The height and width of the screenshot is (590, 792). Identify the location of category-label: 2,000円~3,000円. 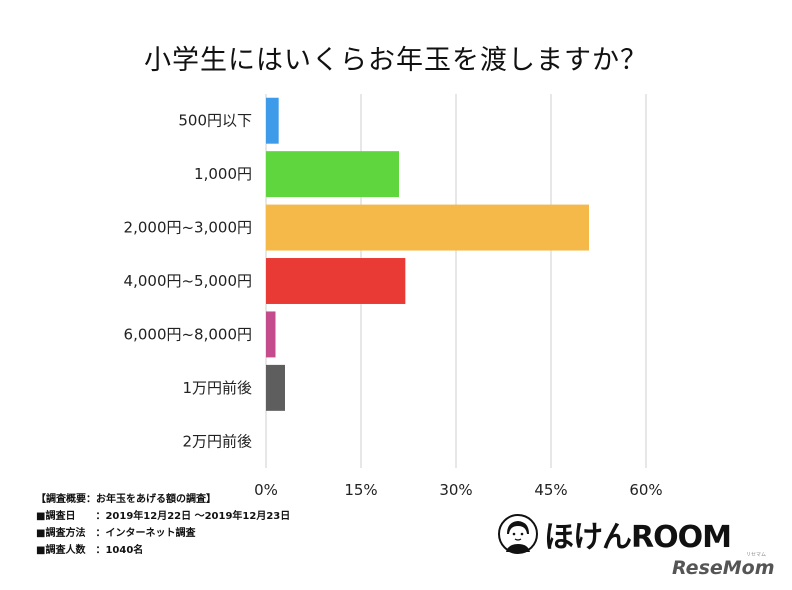
(188, 228).